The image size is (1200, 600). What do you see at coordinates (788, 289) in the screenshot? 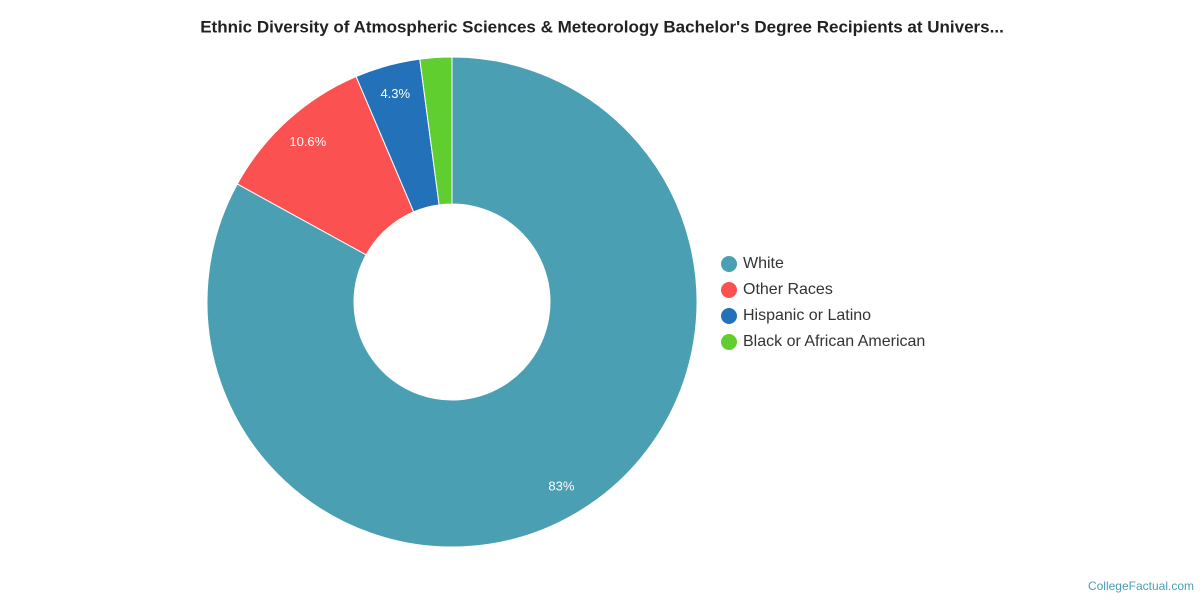
I see `legend-label: Other Races` at bounding box center [788, 289].